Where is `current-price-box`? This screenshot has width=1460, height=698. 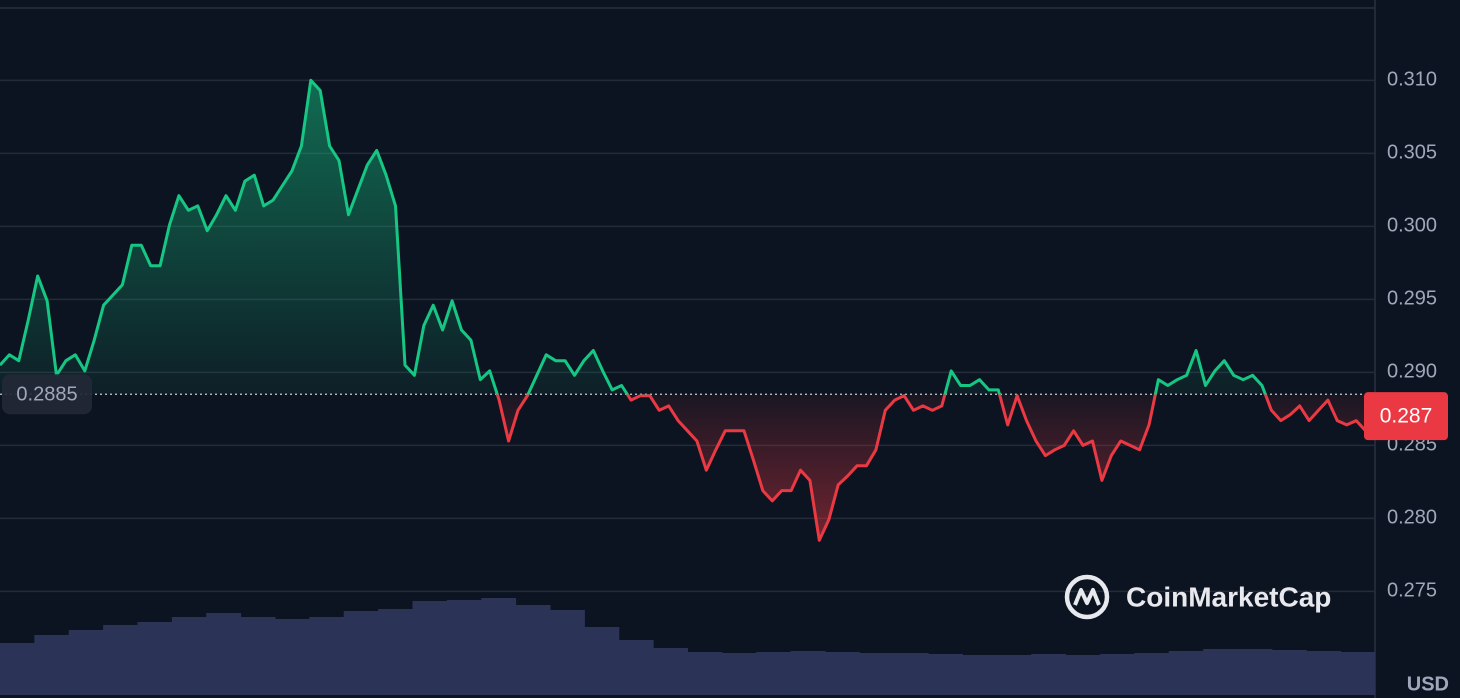 current-price-box is located at coordinates (1406, 416).